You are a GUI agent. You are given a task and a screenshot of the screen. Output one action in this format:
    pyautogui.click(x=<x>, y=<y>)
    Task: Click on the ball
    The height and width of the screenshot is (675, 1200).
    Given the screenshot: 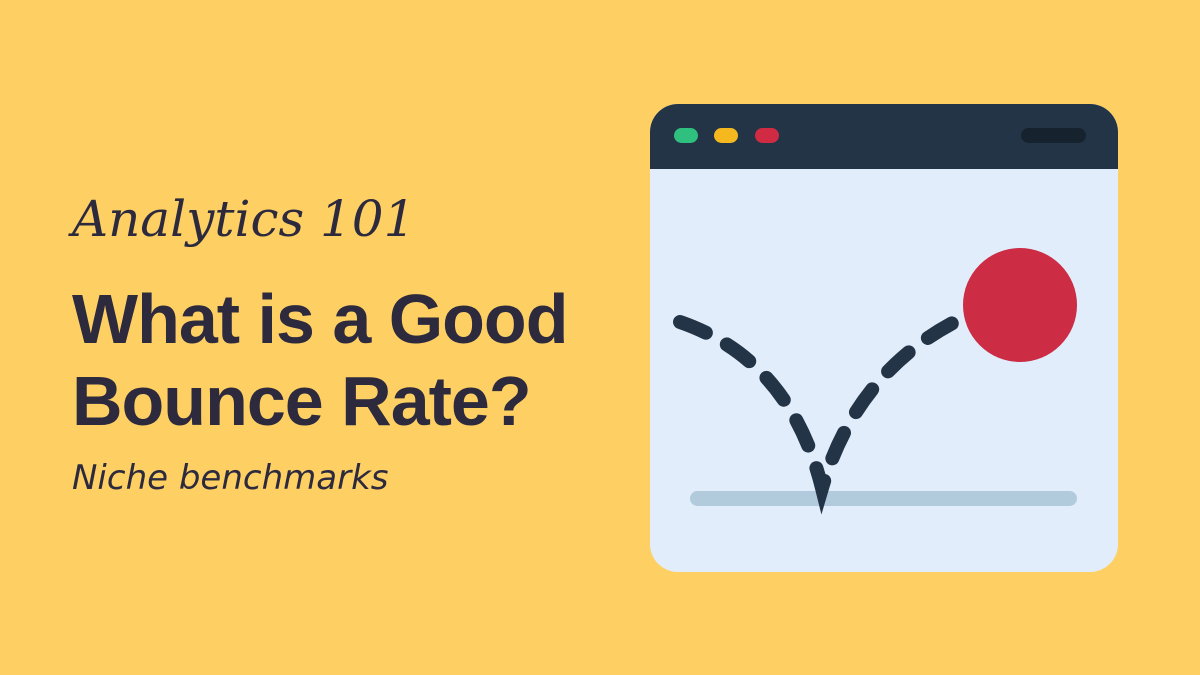 What is the action you would take?
    pyautogui.click(x=1020, y=305)
    